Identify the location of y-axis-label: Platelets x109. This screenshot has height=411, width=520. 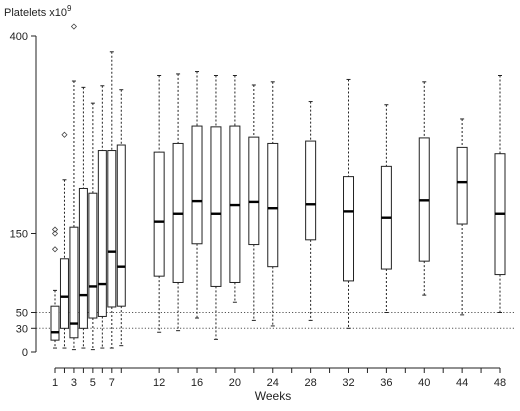
(38, 11).